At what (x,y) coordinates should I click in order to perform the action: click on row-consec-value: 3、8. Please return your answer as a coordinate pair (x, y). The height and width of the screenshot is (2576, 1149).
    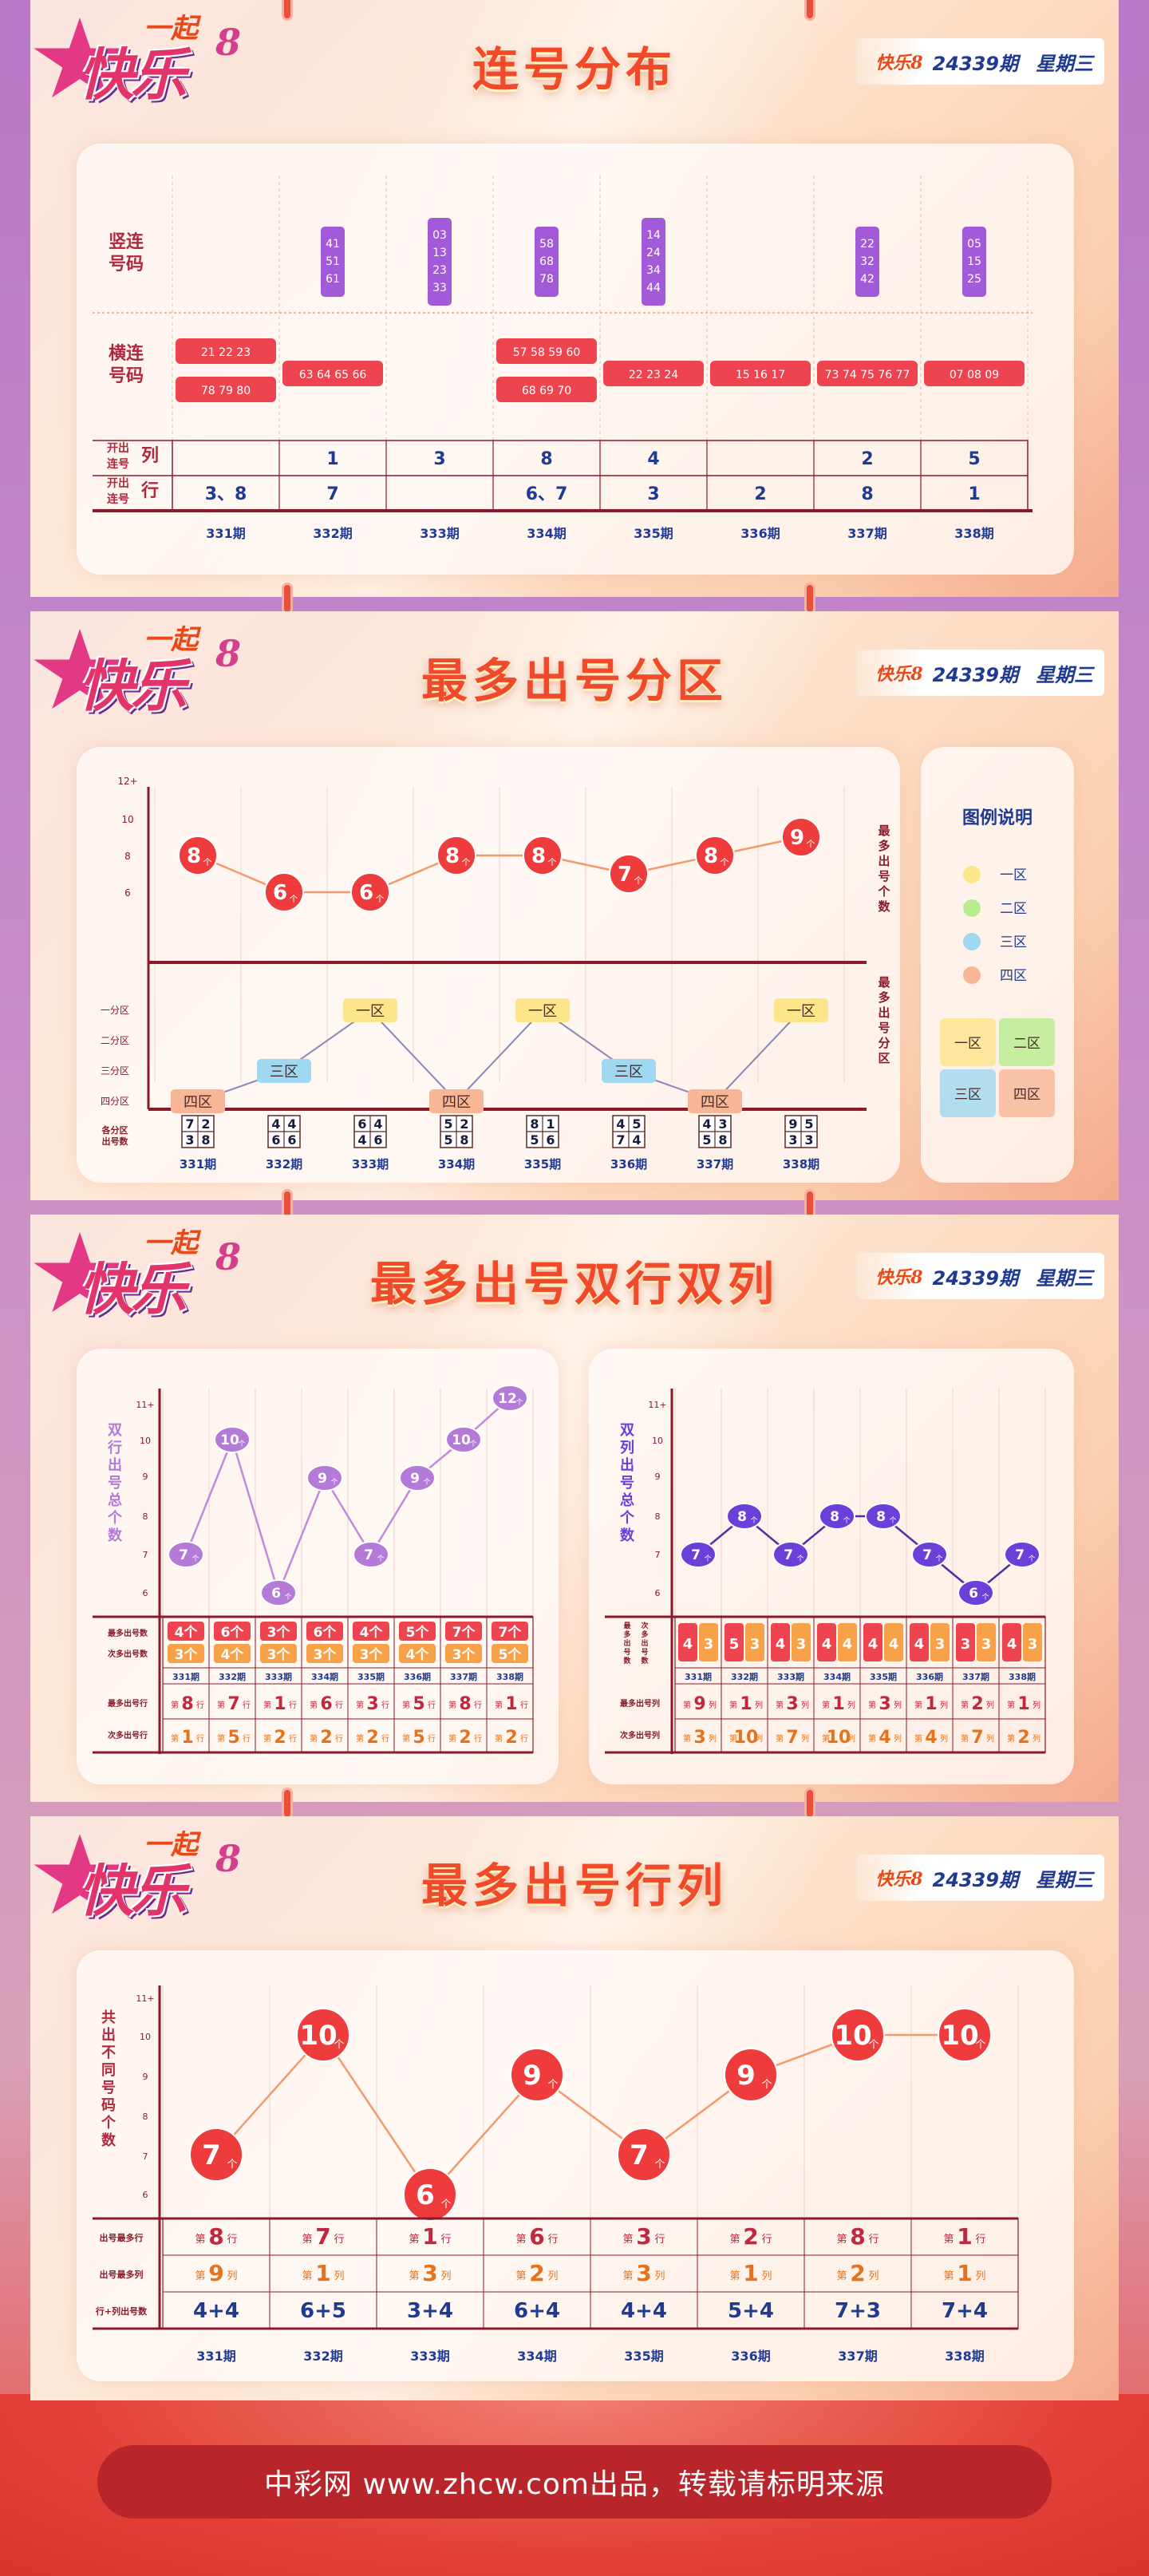
    Looking at the image, I should click on (226, 494).